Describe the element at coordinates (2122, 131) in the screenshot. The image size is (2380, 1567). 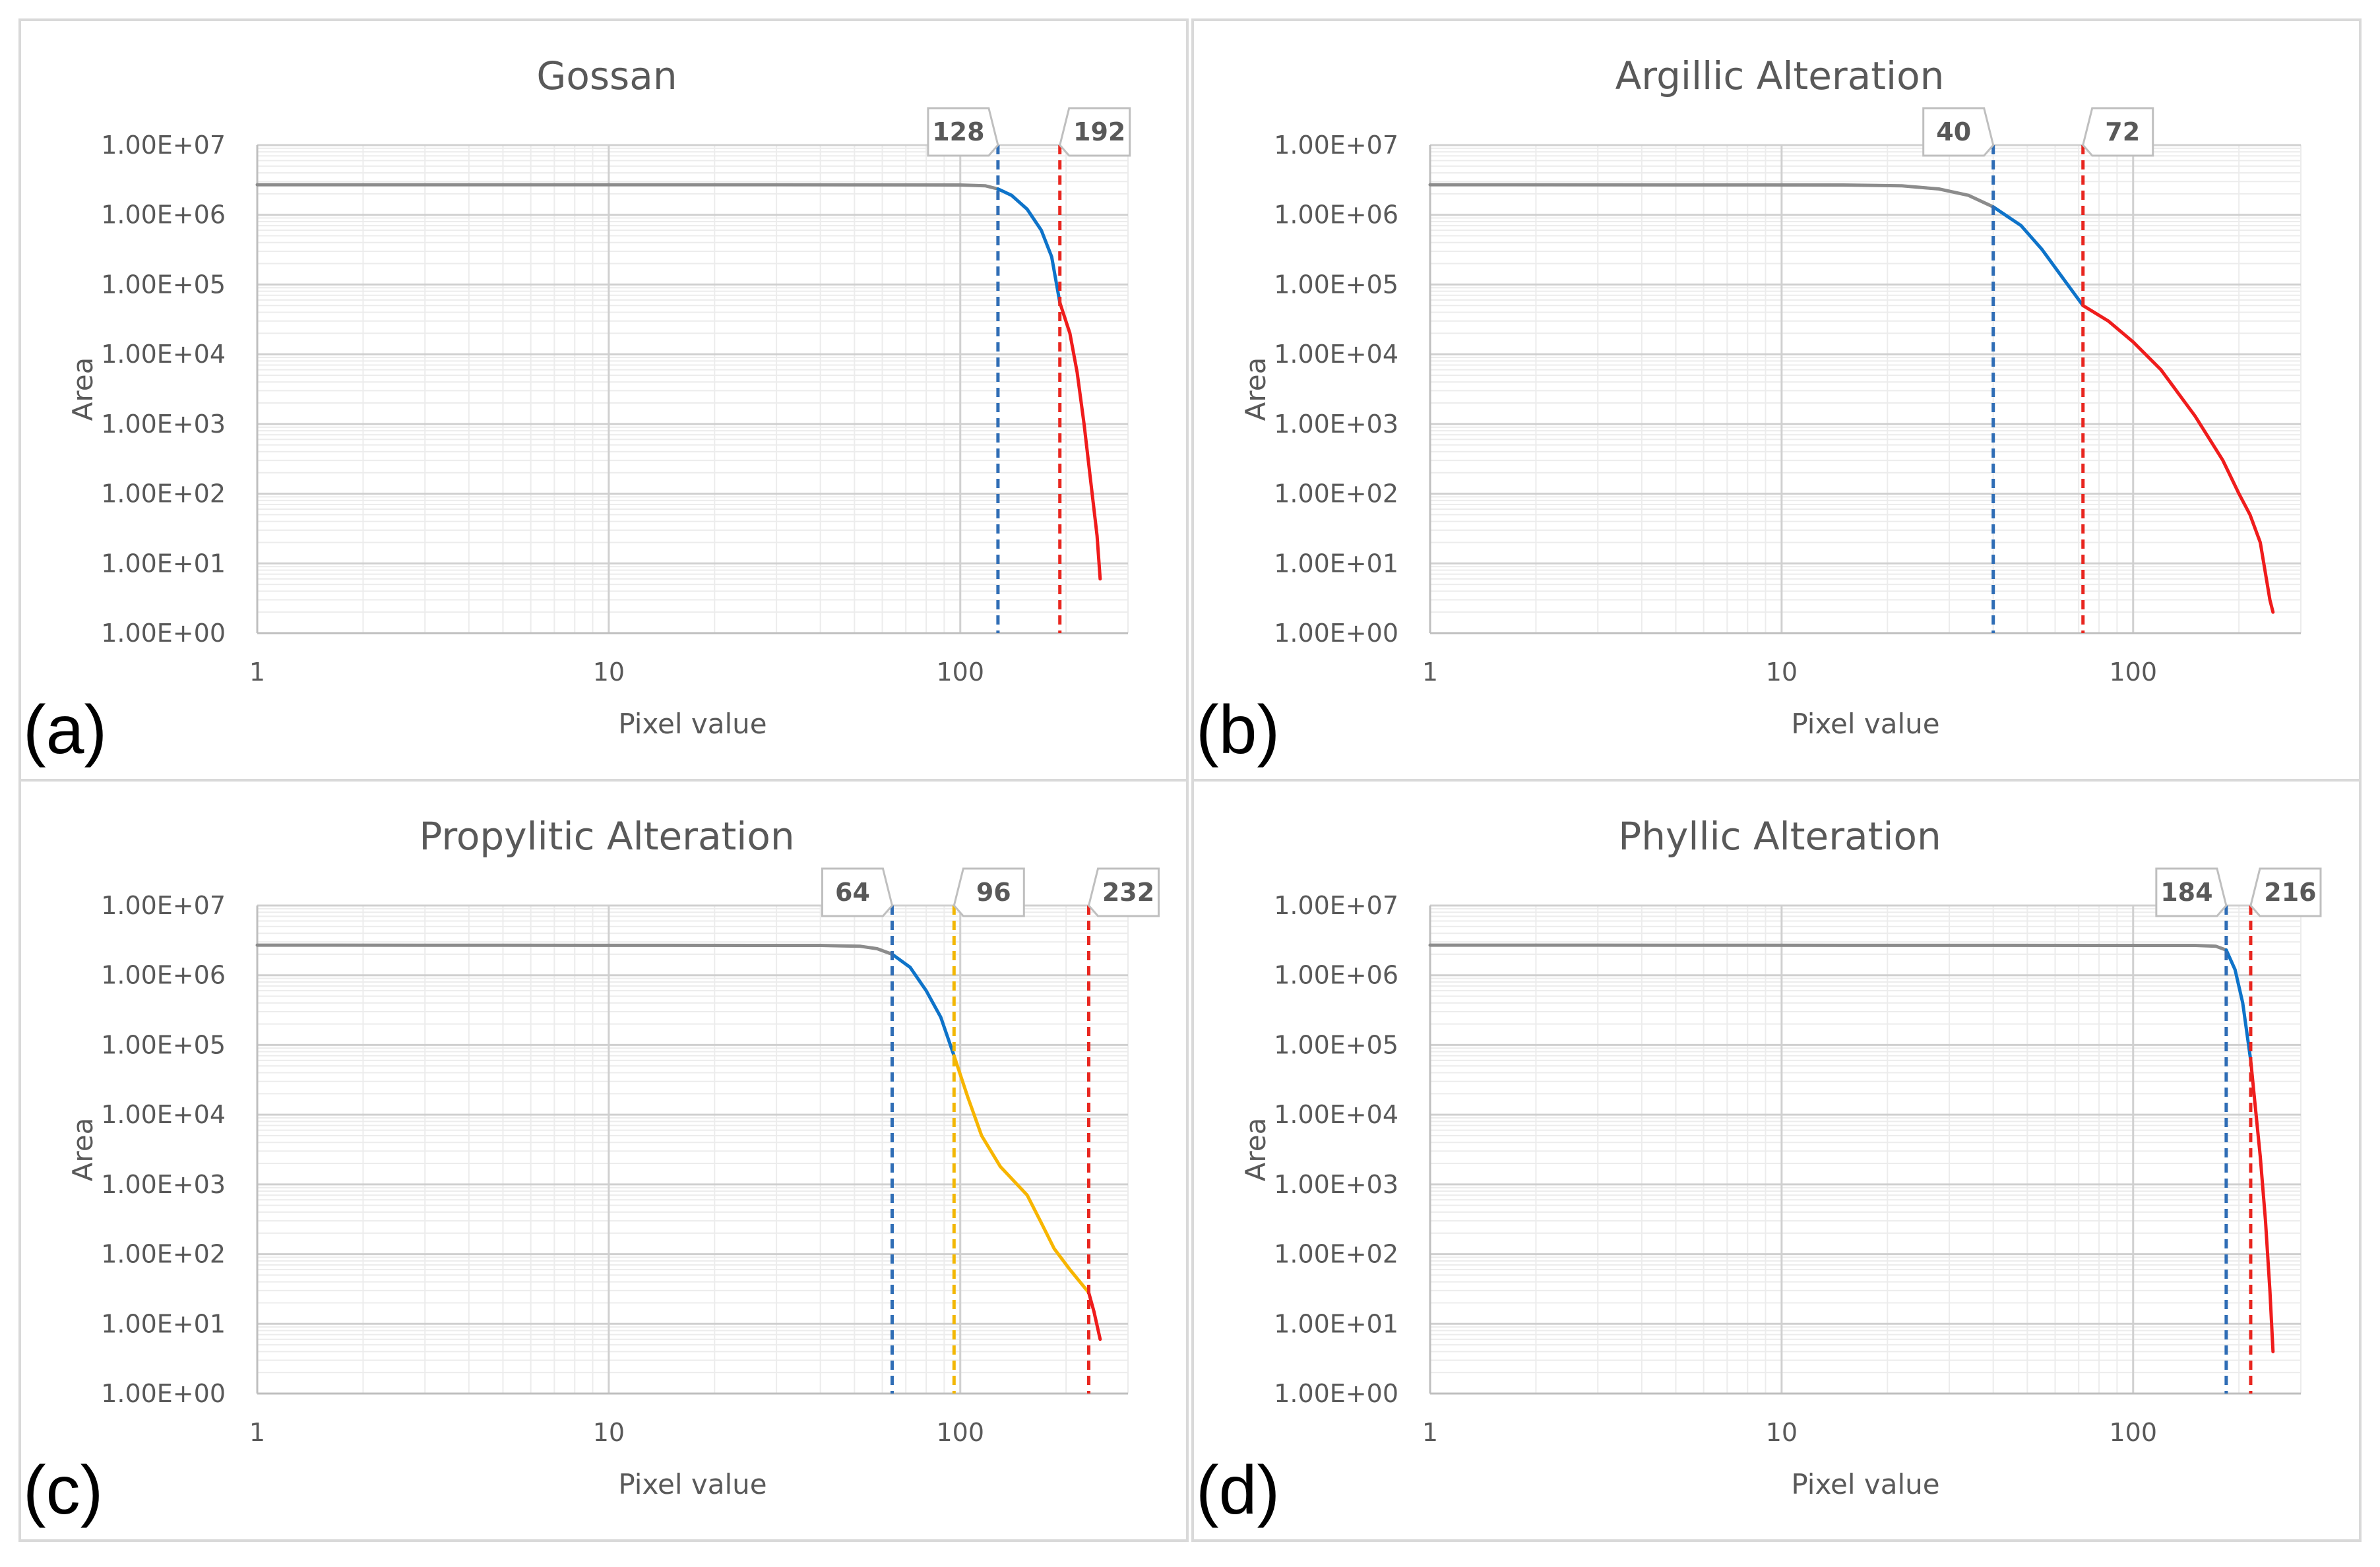
I see `threshold-callout-label: 72` at that location.